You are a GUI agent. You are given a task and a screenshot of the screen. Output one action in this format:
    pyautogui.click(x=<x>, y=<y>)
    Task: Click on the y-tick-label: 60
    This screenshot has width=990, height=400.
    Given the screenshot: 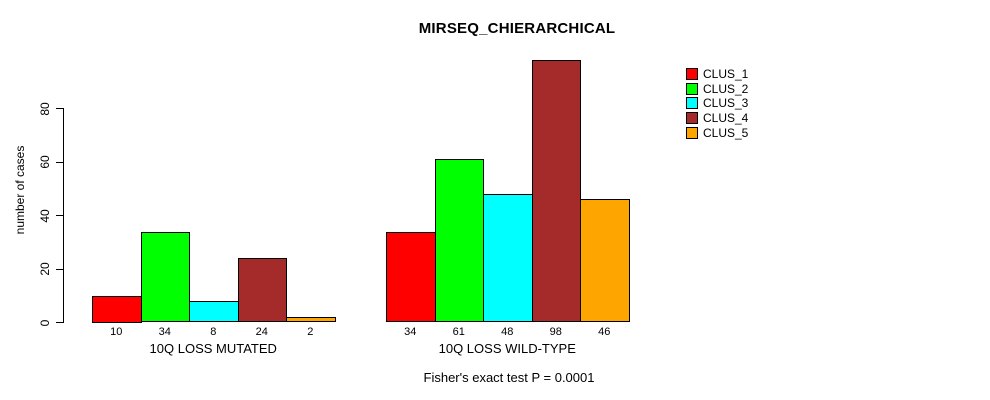 What is the action you would take?
    pyautogui.click(x=45, y=162)
    